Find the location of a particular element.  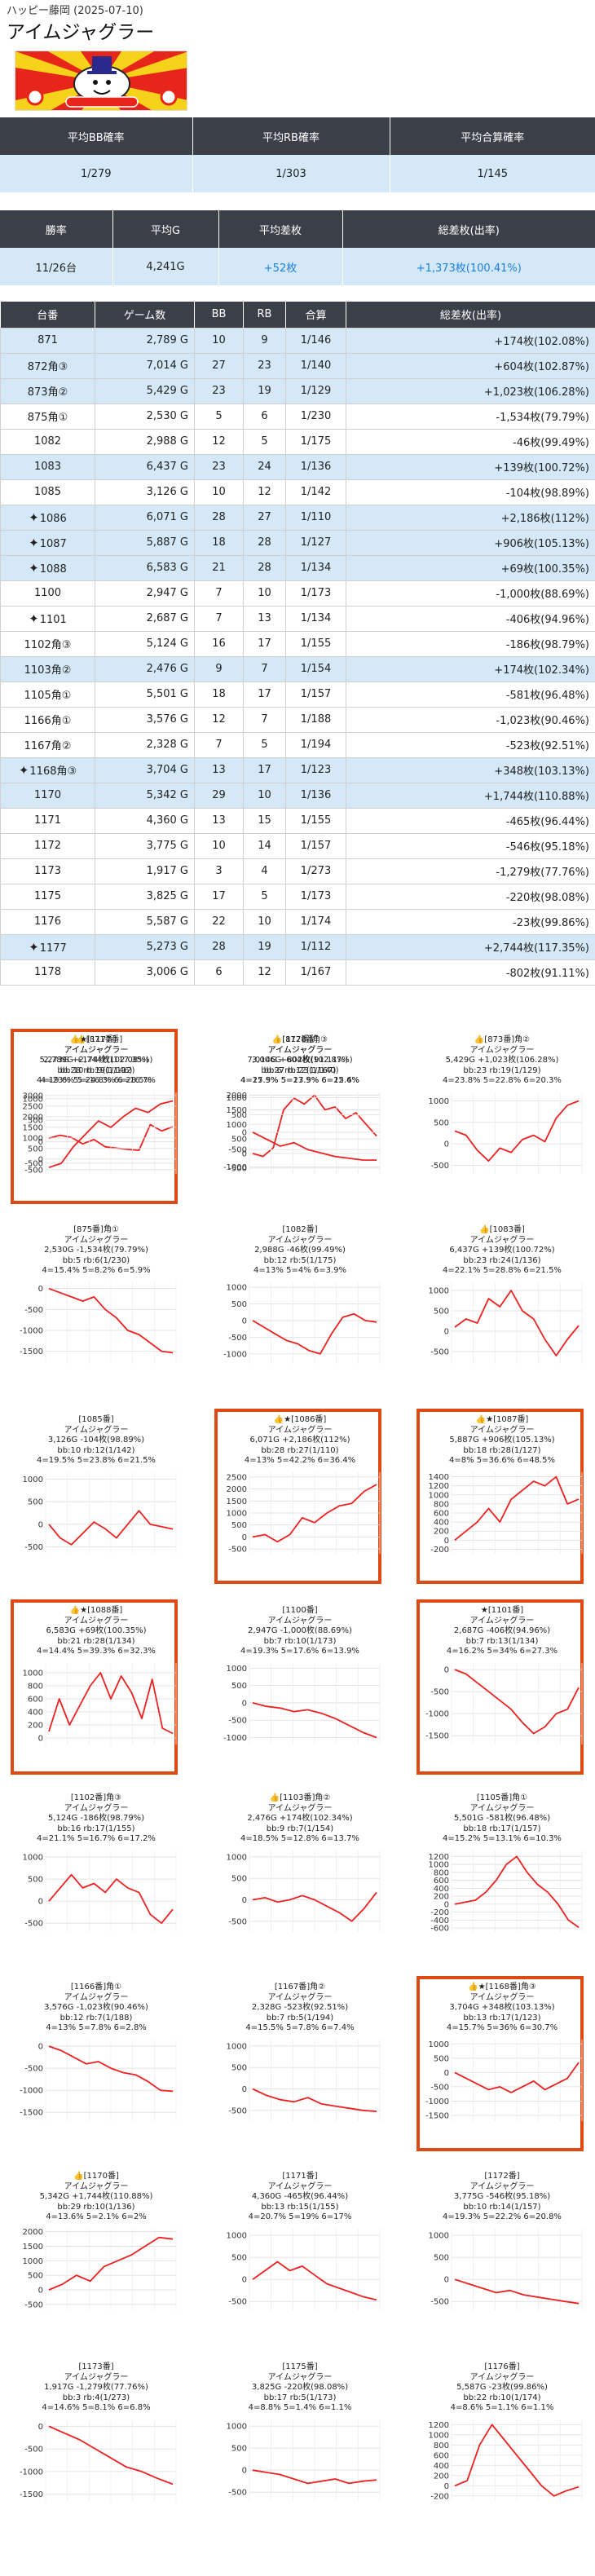

chart-title-text: [1088番] is located at coordinates (105, 1610).